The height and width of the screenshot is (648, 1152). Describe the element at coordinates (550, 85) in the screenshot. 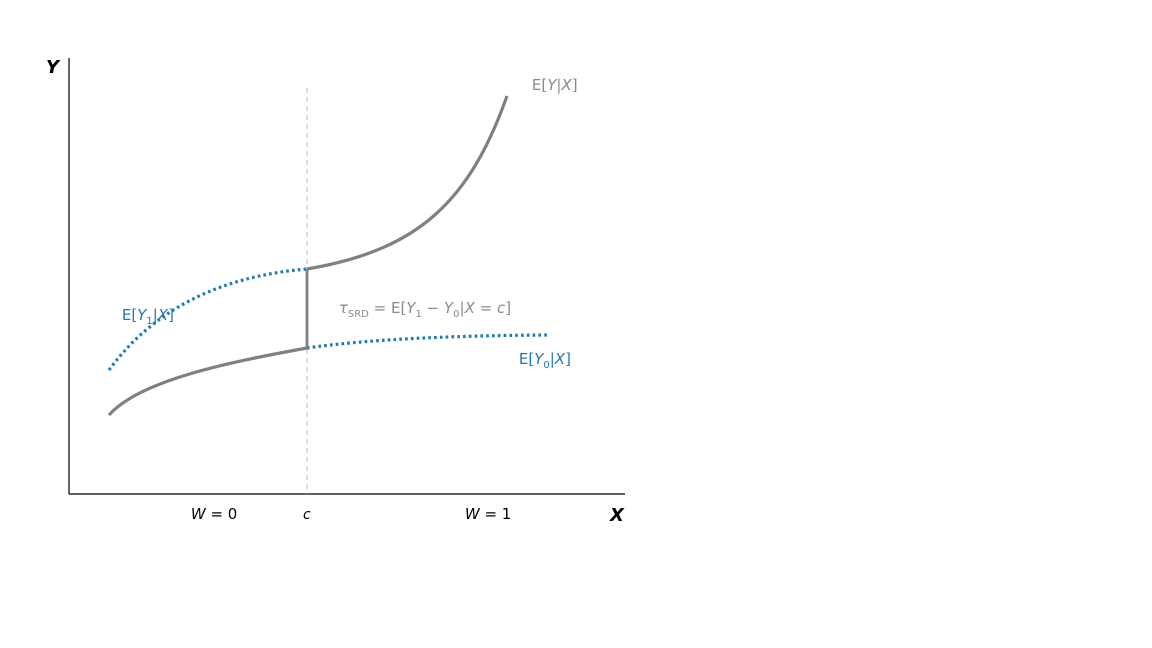

I see `observed-curve-label: E[Y|X]` at that location.